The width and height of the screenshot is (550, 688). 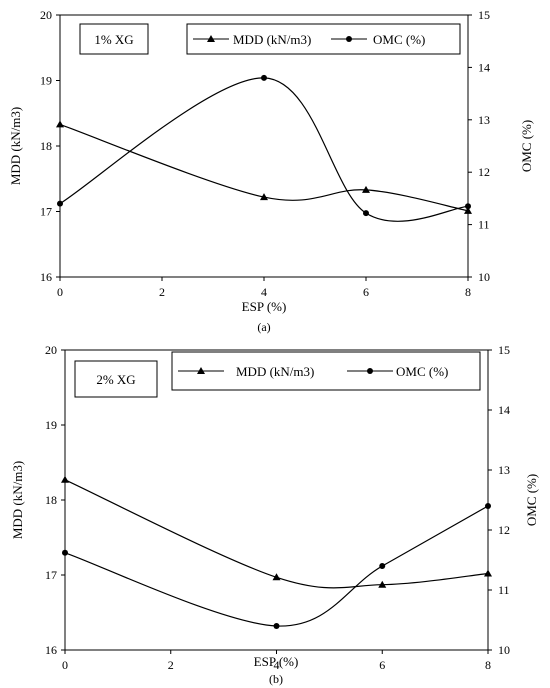 I want to click on panel-caption: (a), so click(x=263, y=327).